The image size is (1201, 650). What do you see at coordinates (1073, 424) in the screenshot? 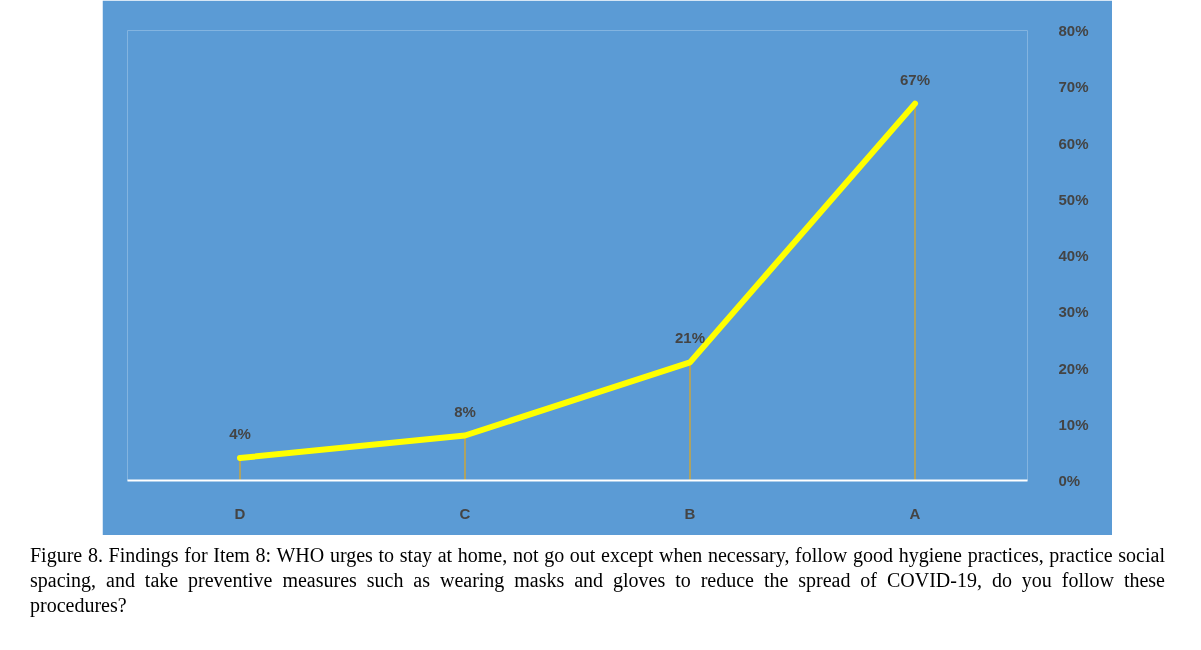
I see `y-tick-label: 10%` at bounding box center [1073, 424].